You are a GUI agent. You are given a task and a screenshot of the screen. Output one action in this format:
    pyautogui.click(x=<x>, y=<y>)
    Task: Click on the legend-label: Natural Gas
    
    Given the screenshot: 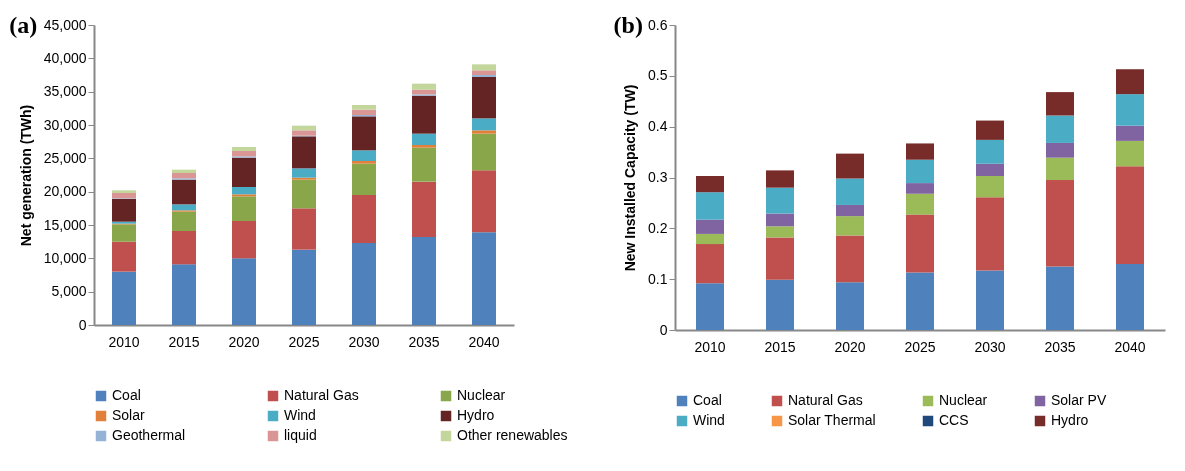 What is the action you would take?
    pyautogui.click(x=825, y=400)
    